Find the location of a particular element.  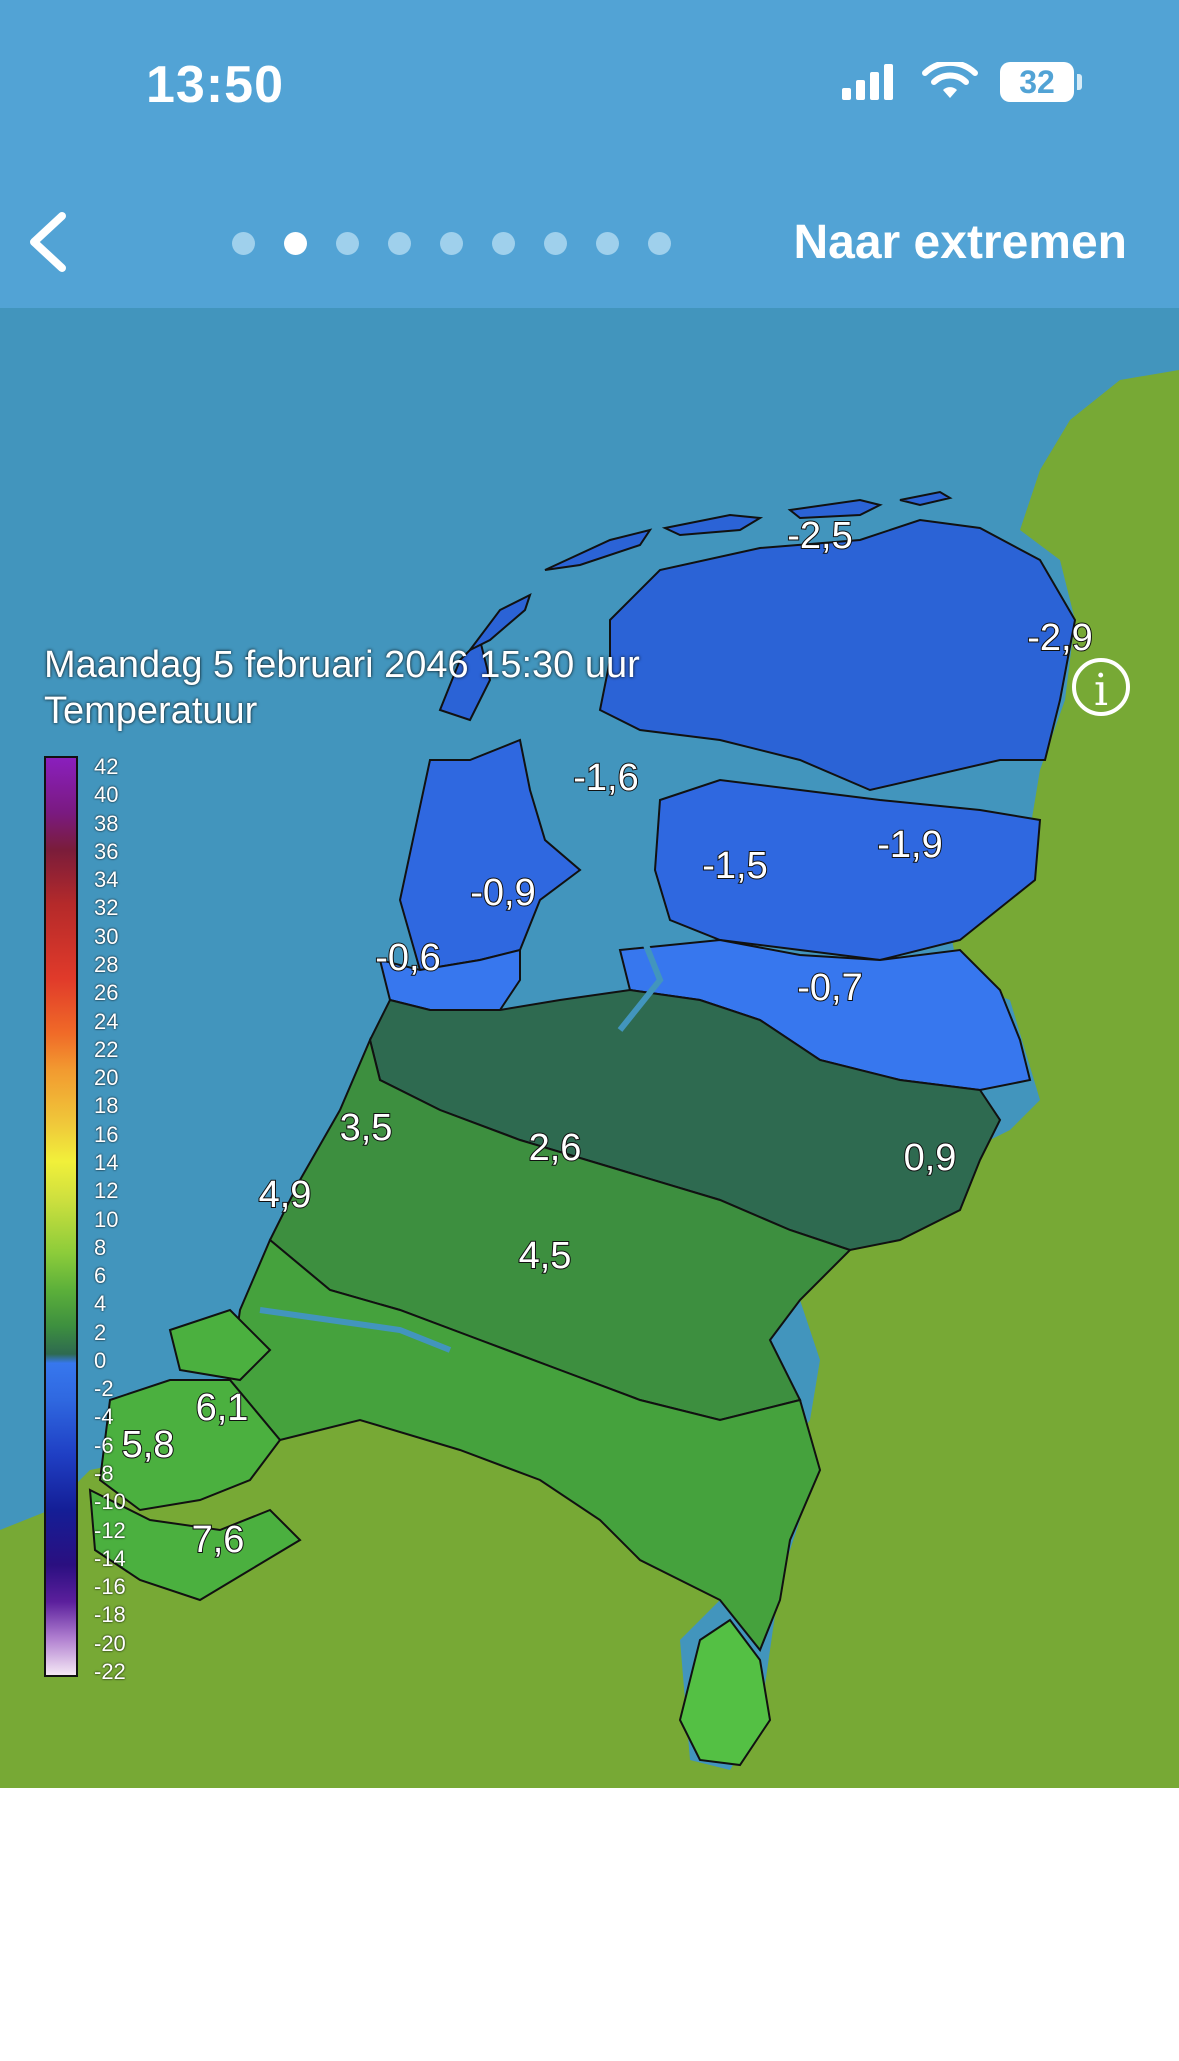

temperature-label: 3,5 is located at coordinates (366, 1128).